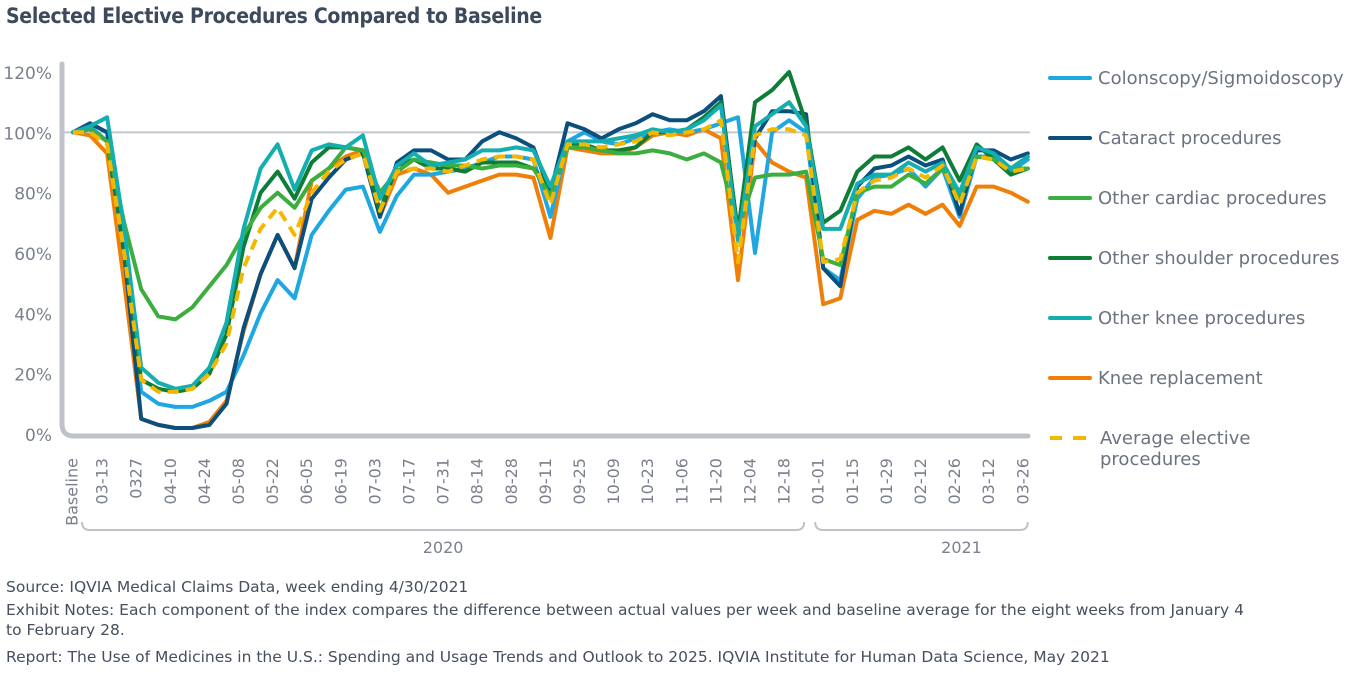  Describe the element at coordinates (33, 315) in the screenshot. I see `y-tick-label: 40%` at that location.